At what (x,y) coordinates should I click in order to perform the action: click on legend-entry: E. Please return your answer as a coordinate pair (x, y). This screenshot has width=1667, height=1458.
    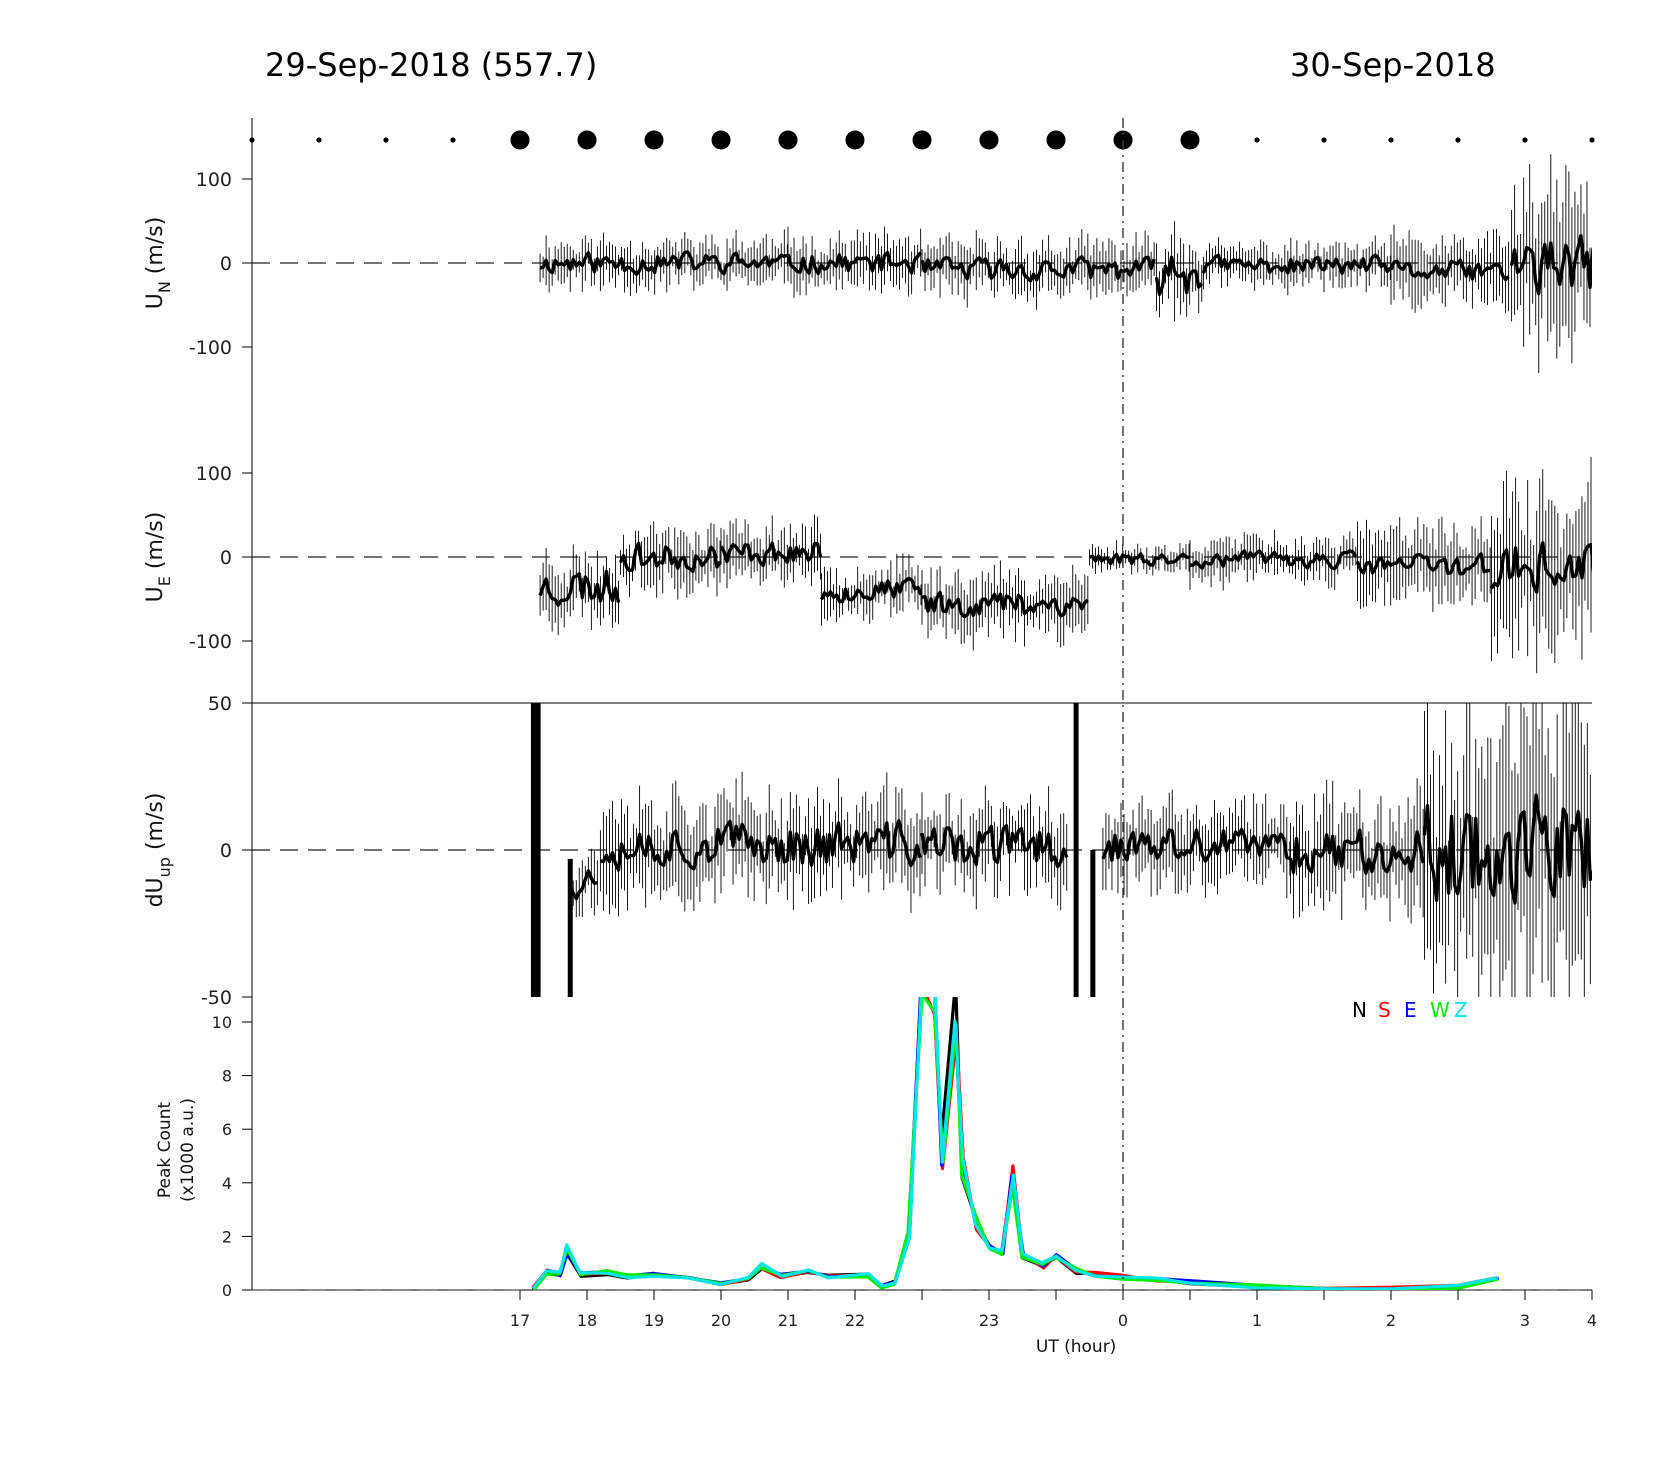
    Looking at the image, I should click on (1410, 1010).